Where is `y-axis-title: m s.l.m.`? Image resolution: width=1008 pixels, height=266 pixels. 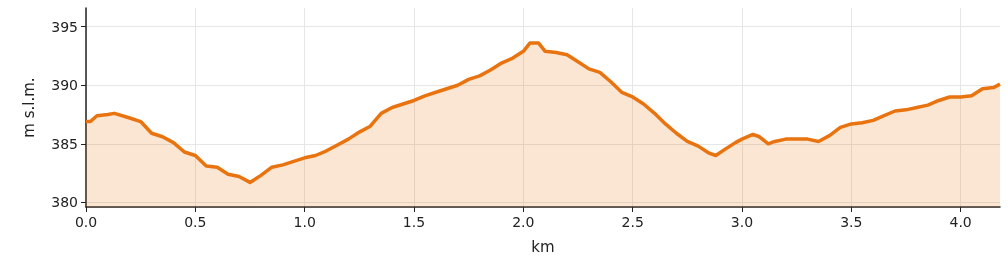
y-axis-title: m s.l.m. is located at coordinates (28, 107).